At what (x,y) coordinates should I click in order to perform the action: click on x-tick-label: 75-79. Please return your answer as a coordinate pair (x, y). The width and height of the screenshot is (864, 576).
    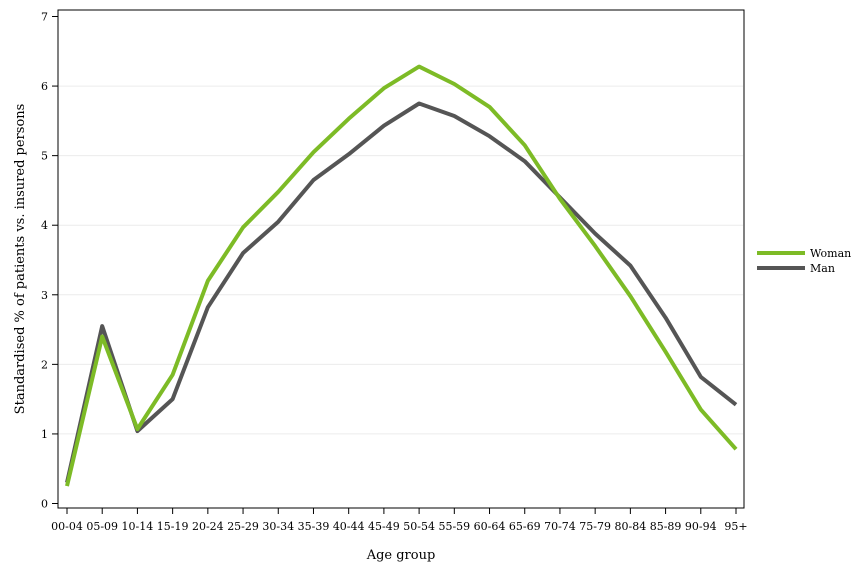
    Looking at the image, I should click on (595, 526).